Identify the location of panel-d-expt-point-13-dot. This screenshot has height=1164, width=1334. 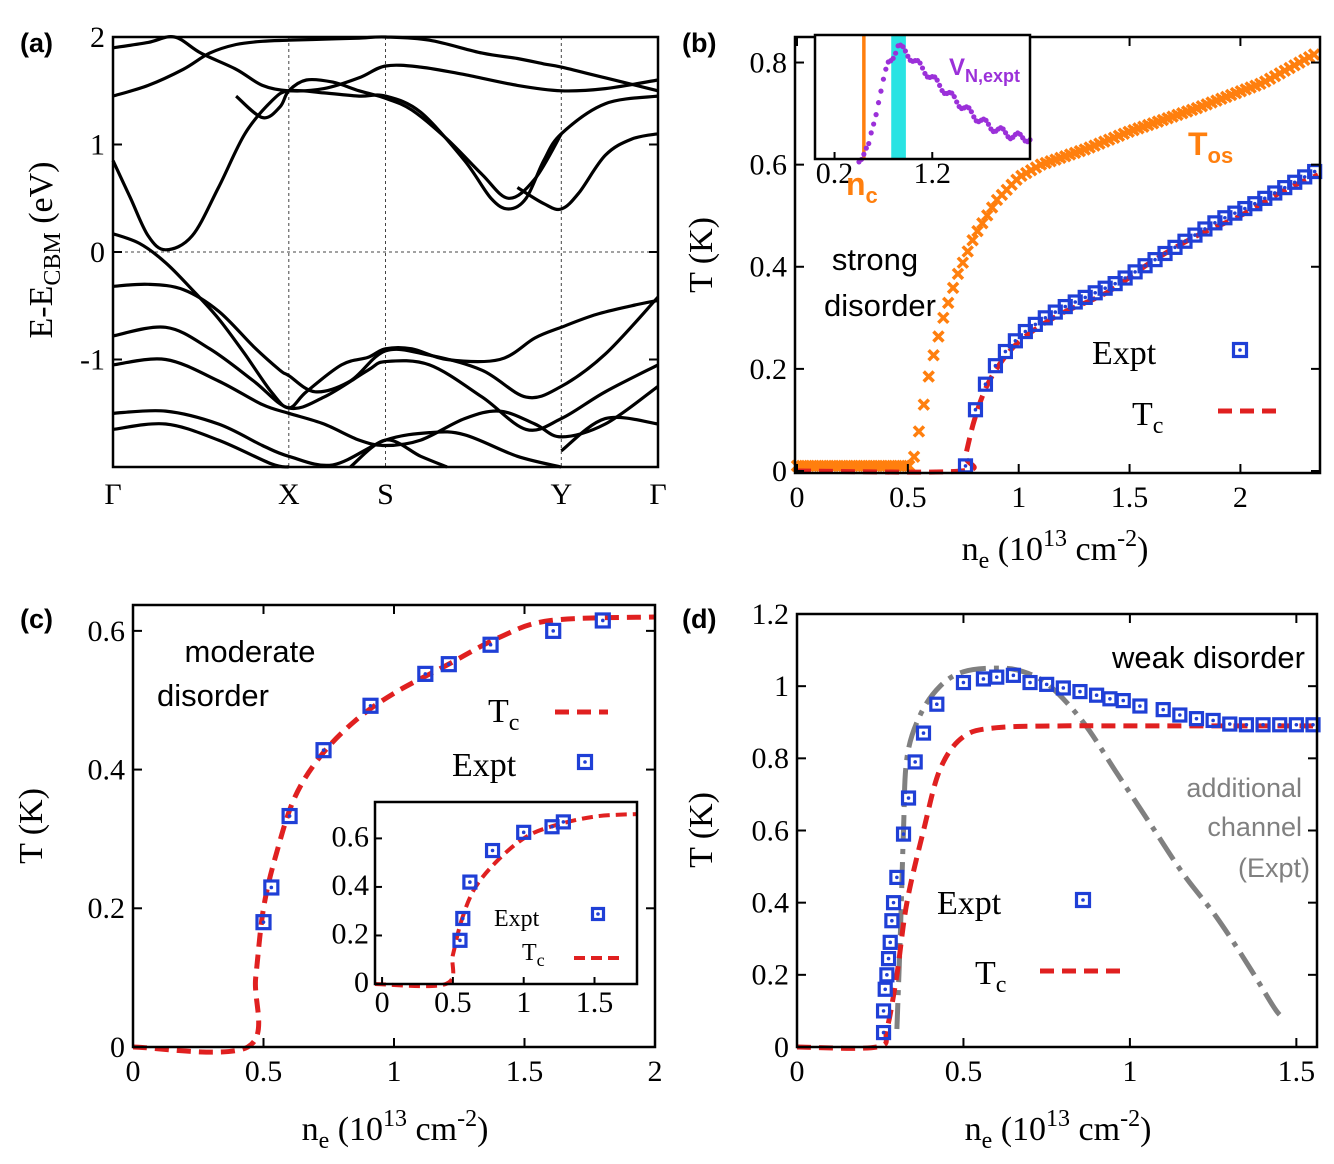
(937, 704).